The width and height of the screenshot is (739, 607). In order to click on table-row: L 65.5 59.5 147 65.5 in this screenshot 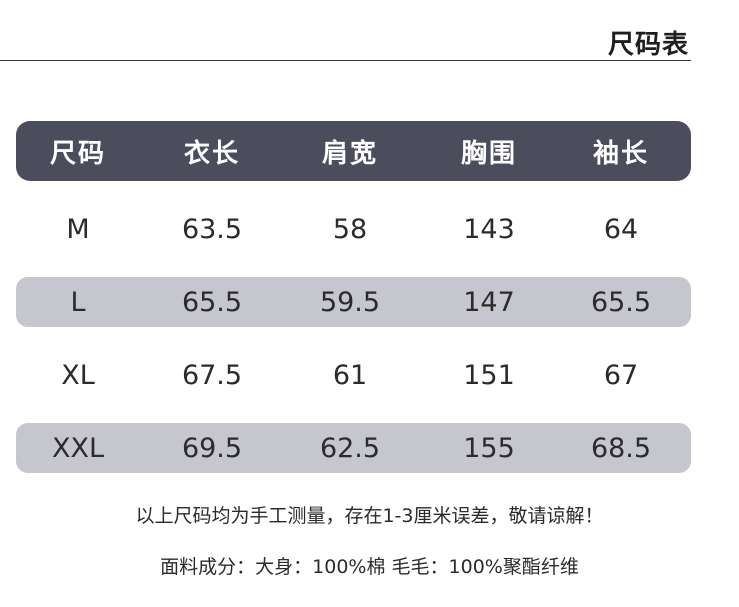, I will do `click(353, 302)`.